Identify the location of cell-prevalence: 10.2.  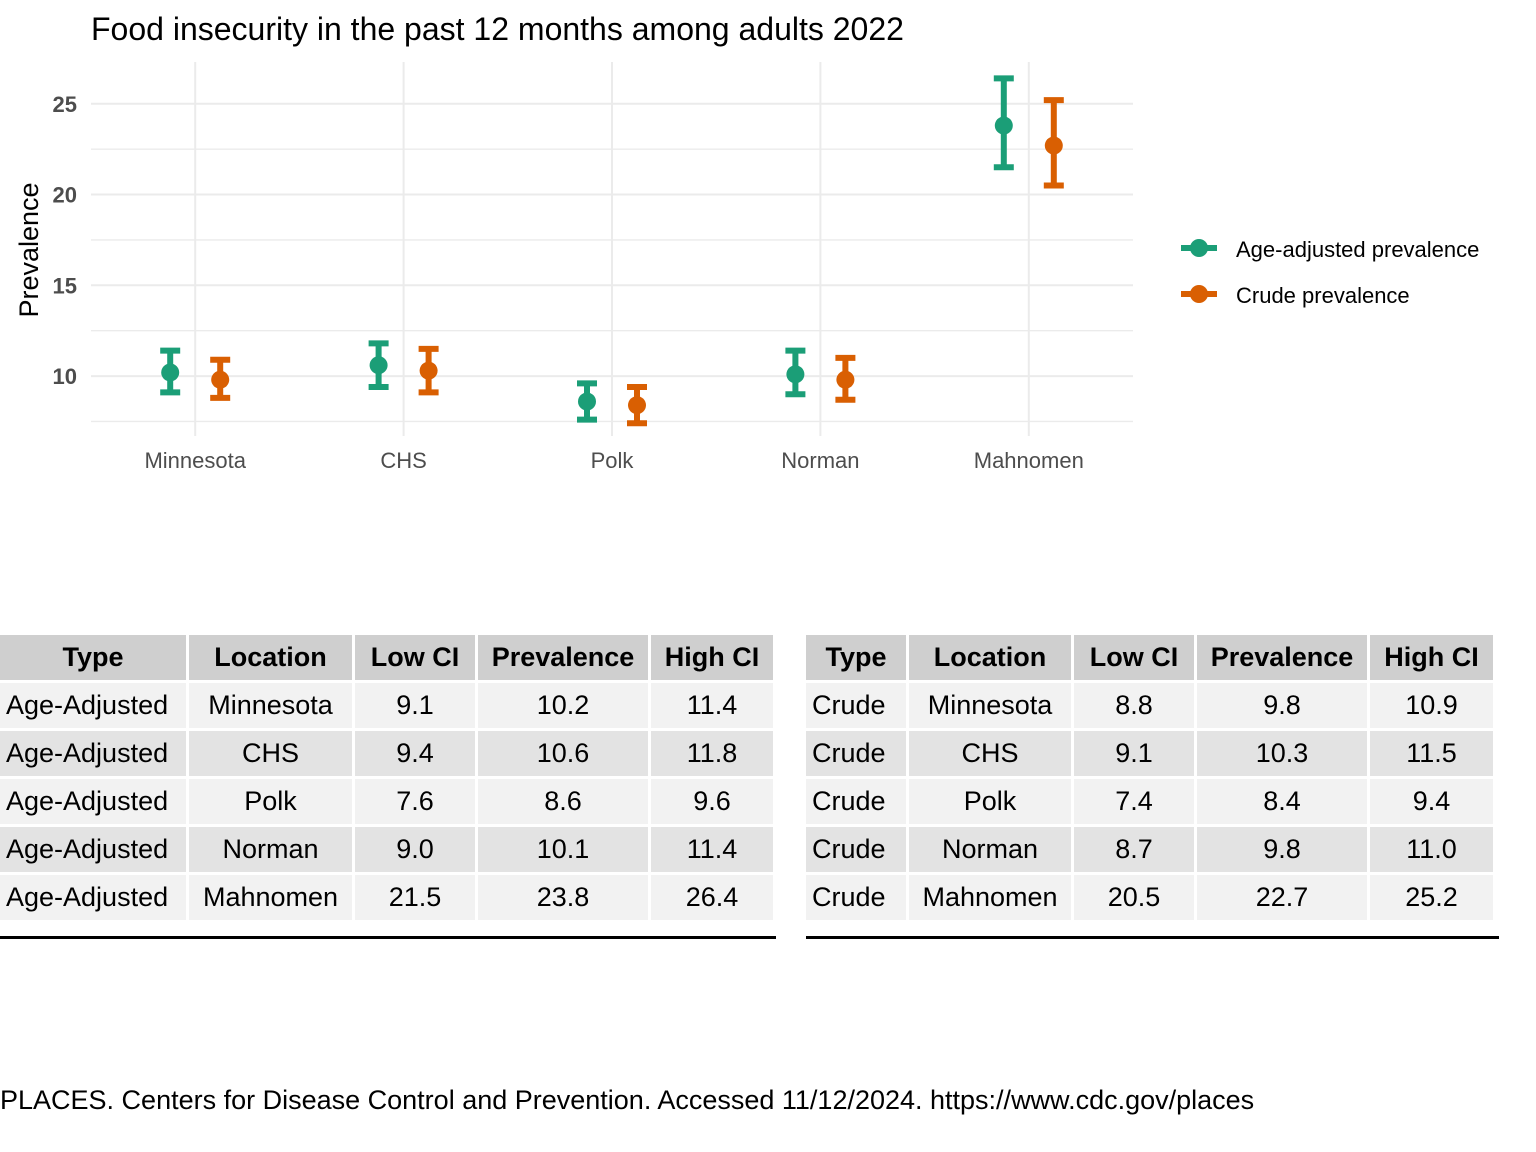
(563, 705).